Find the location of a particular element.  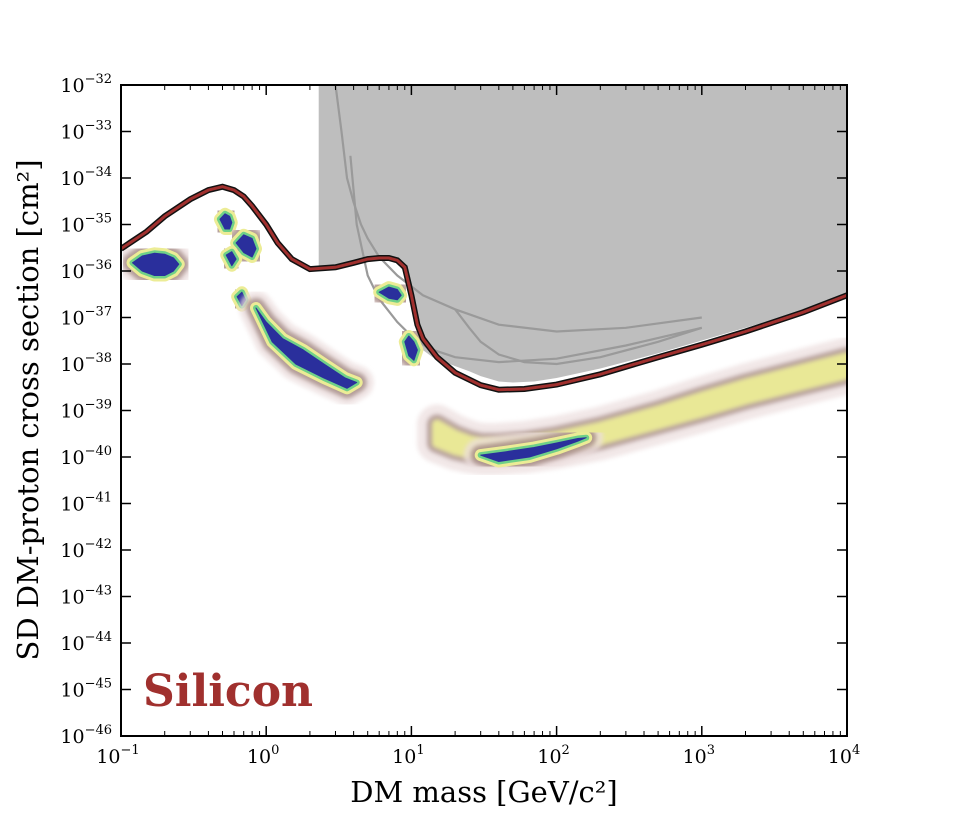

y-tick-label-13: 10−33 is located at coordinates (86, 131).